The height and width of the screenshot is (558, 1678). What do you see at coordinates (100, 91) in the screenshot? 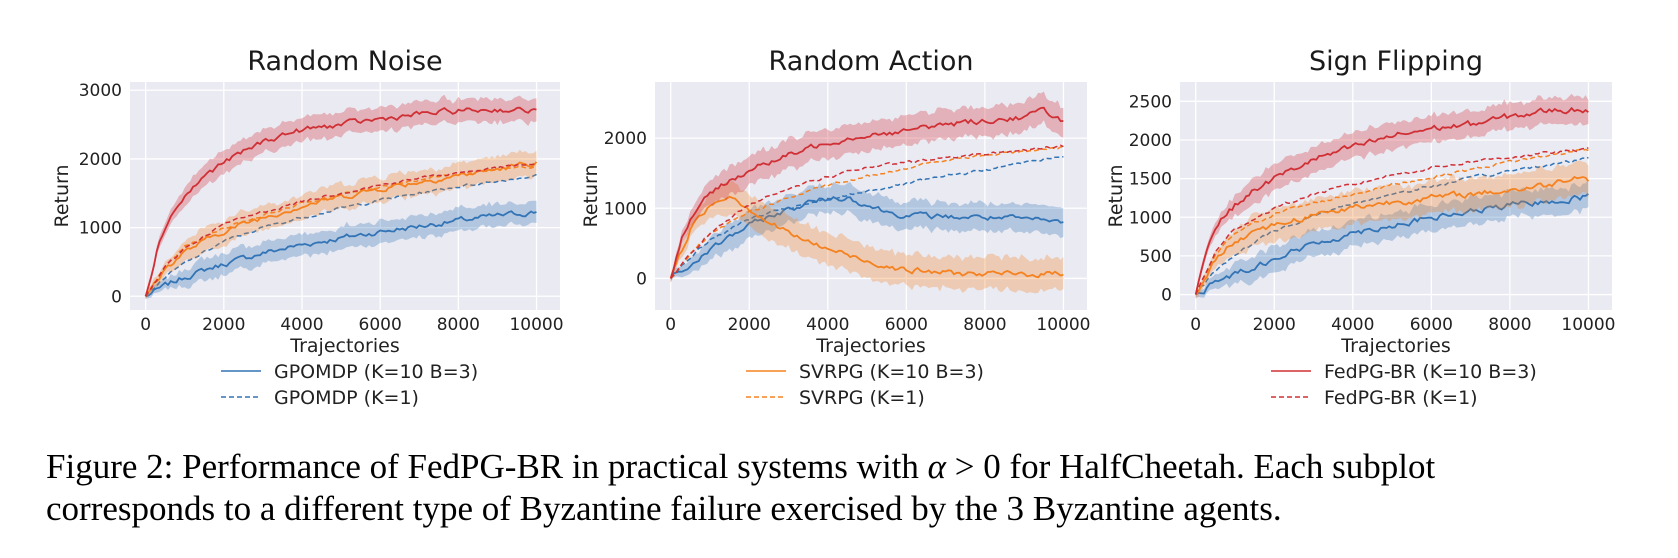
I see `y-tick-label: 3000` at bounding box center [100, 91].